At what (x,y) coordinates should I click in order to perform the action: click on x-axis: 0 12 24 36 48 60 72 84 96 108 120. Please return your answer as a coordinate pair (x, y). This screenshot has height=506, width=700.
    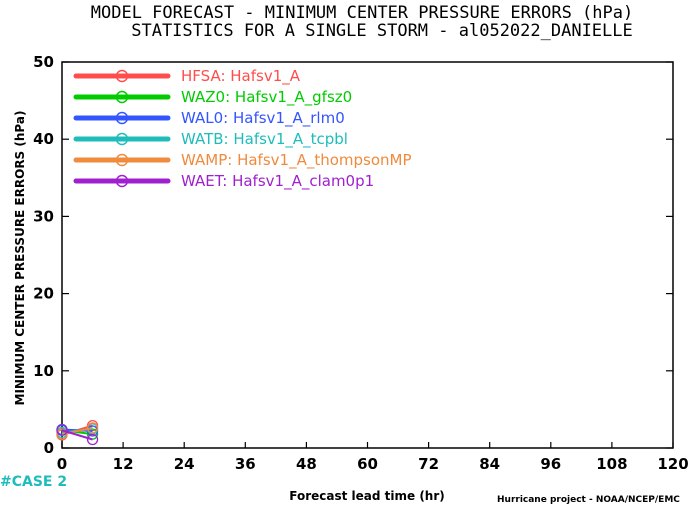
    Looking at the image, I should click on (373, 457).